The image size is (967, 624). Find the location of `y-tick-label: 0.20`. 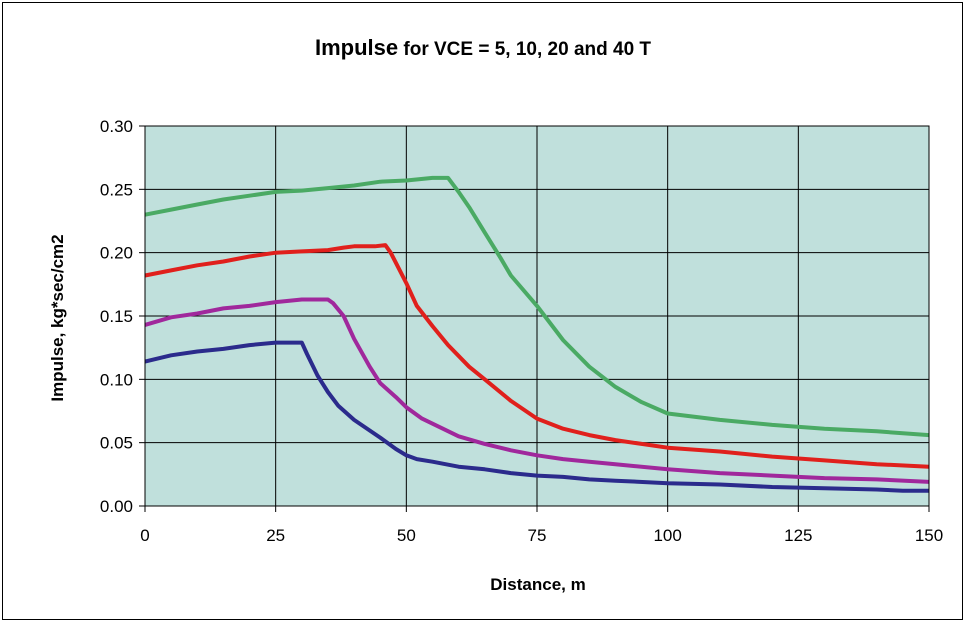

y-tick-label: 0.20 is located at coordinates (116, 253).